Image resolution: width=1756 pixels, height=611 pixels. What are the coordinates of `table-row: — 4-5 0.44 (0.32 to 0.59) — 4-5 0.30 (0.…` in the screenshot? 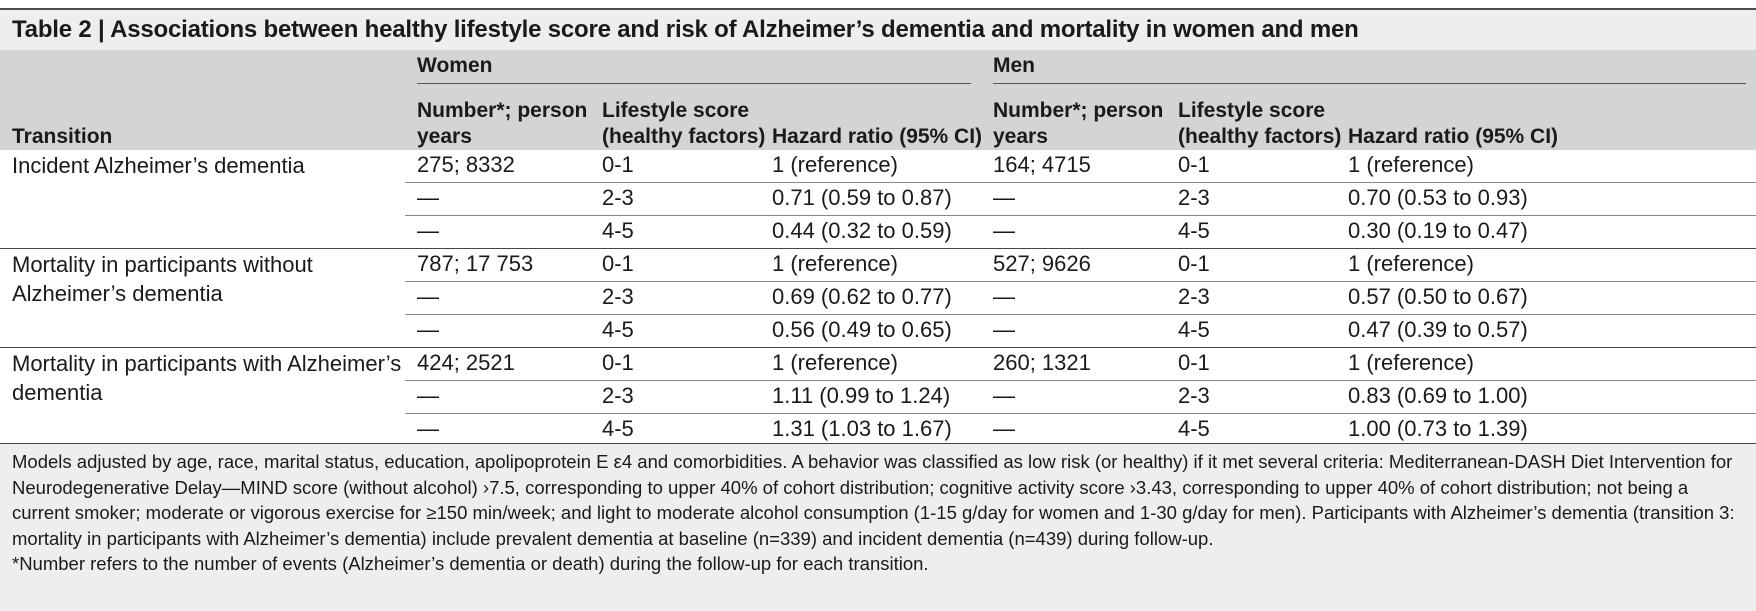 It's located at (878, 232).